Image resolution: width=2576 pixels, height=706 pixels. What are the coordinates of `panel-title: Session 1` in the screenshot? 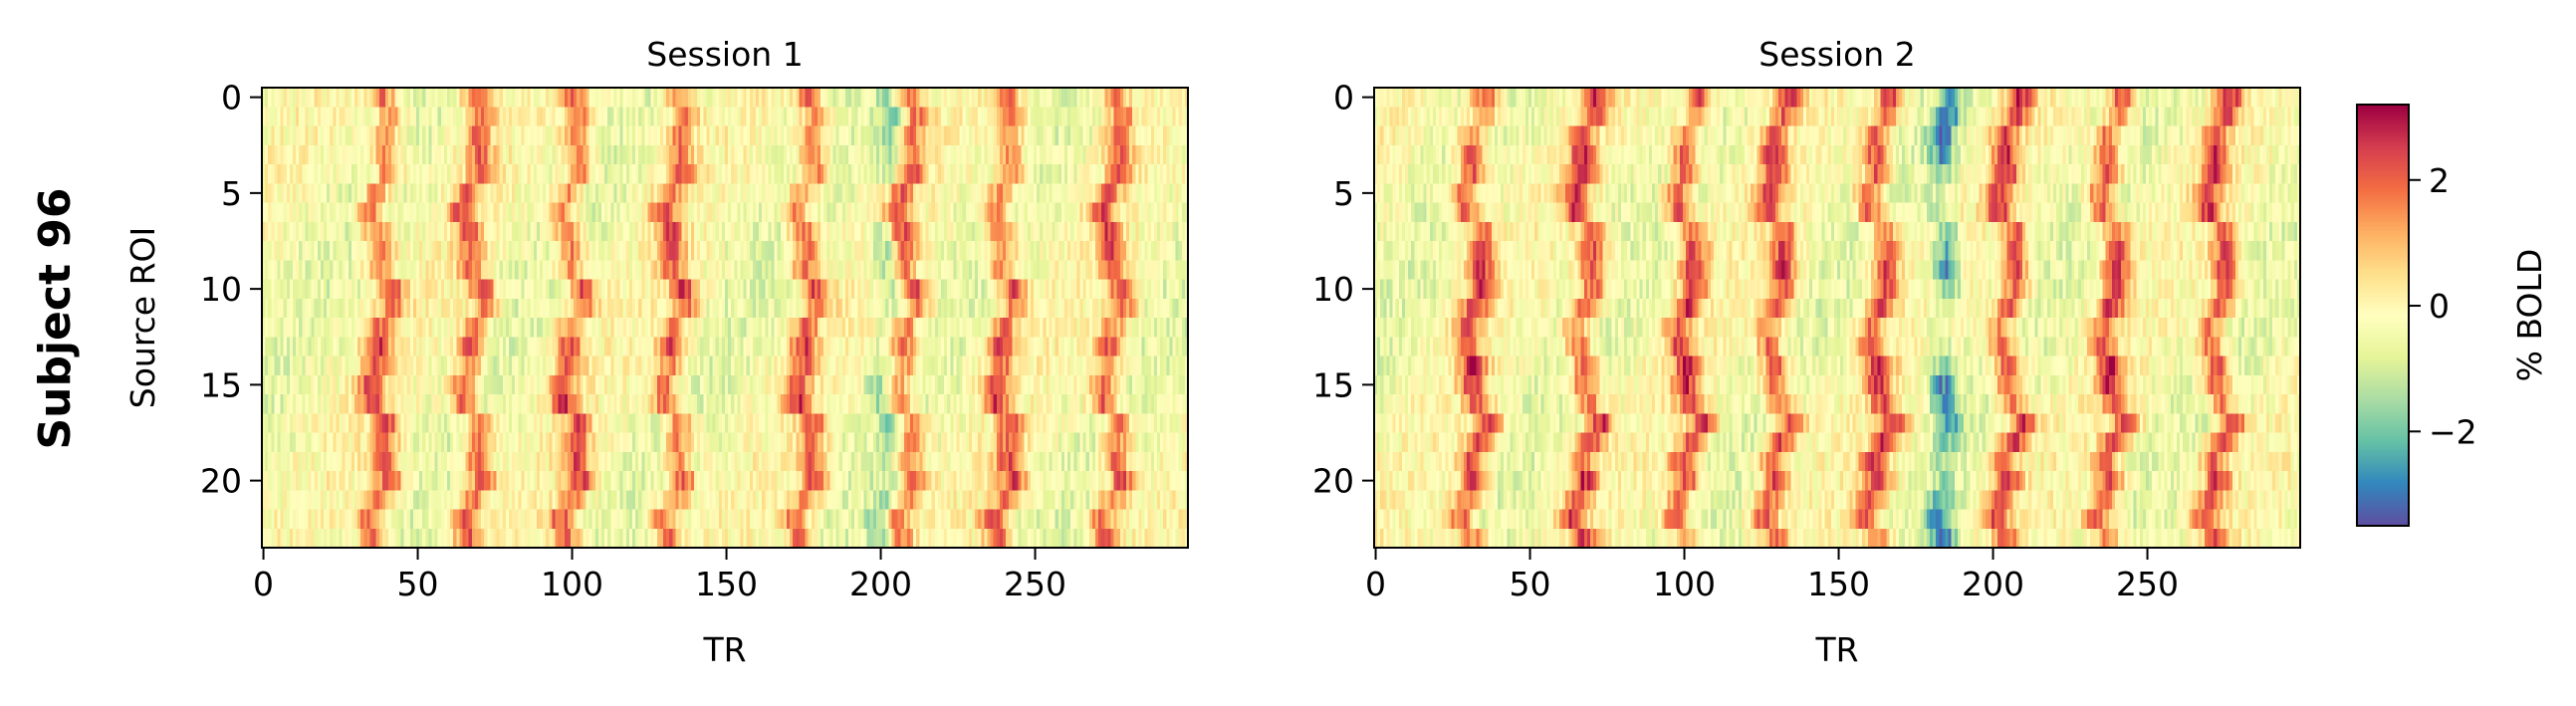 It's located at (724, 54).